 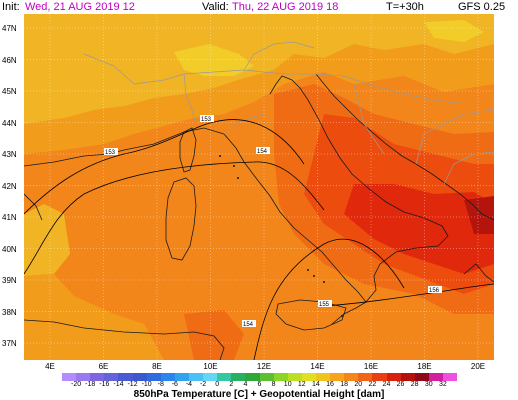 I want to click on lon-label: 14E, so click(x=317, y=366).